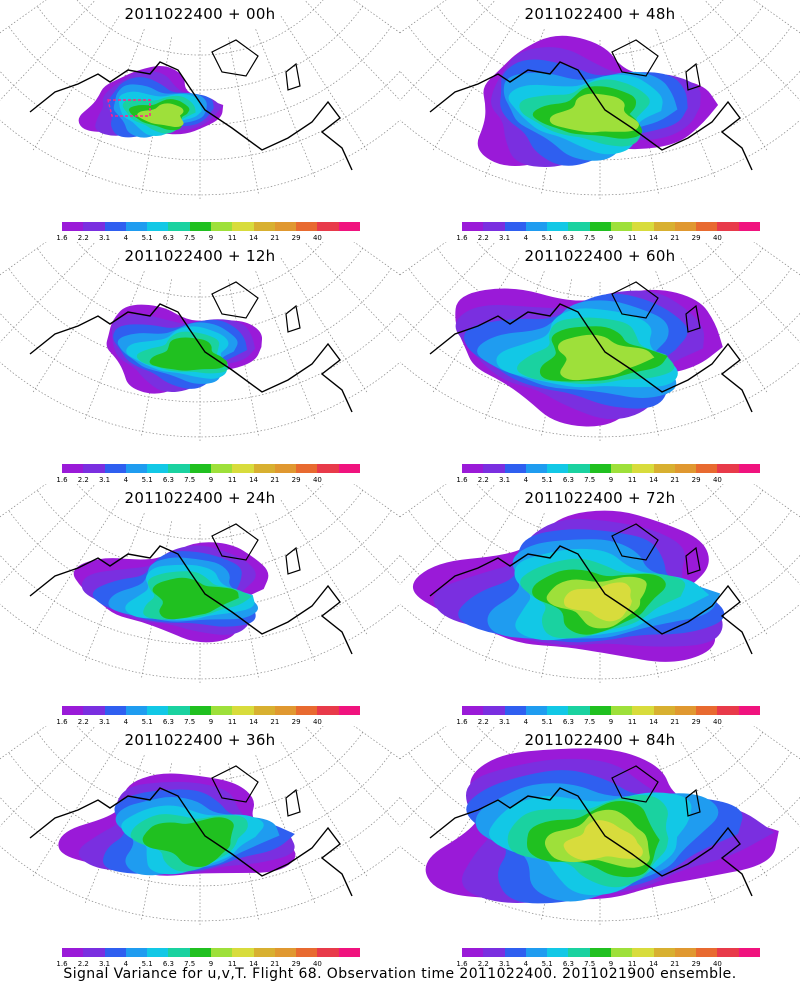 This screenshot has height=1000, width=800. What do you see at coordinates (200, 498) in the screenshot?
I see `panel-title: 2011022400 + 24h` at bounding box center [200, 498].